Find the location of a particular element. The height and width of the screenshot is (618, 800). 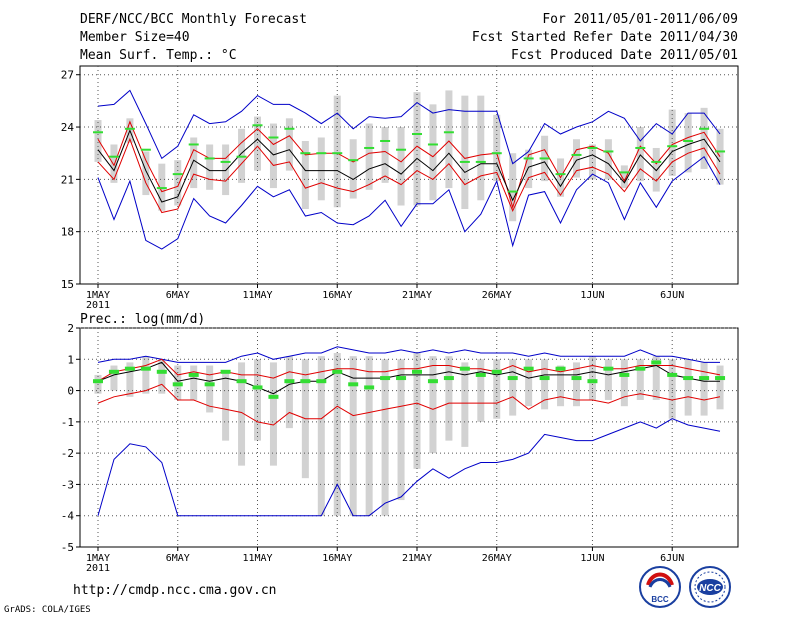

temp-ytick-label: 24 is located at coordinates (68, 127).